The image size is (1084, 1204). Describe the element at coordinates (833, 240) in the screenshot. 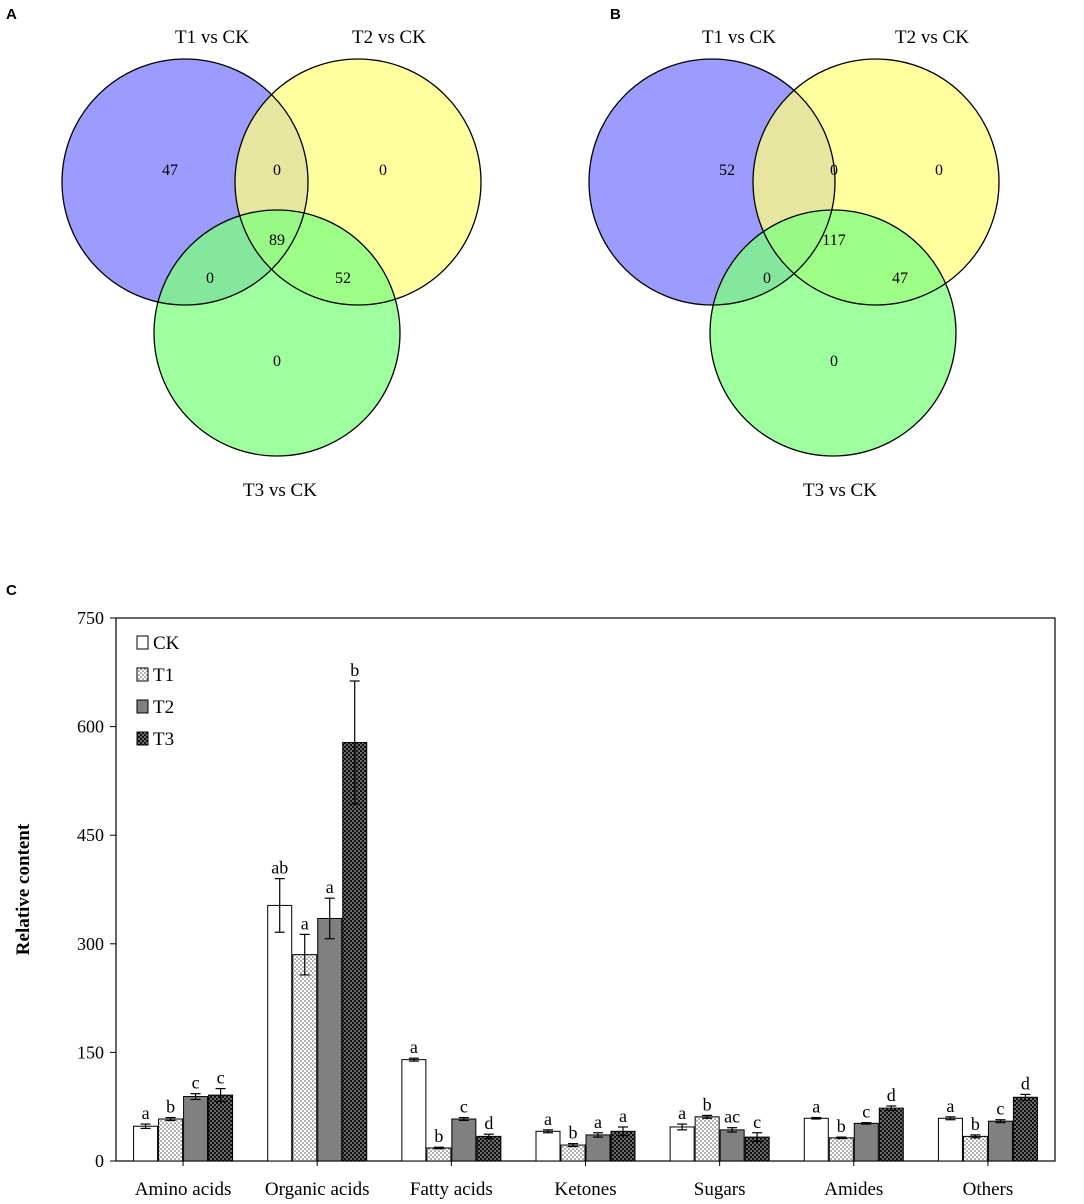

I see `venn-b-count: 117` at that location.